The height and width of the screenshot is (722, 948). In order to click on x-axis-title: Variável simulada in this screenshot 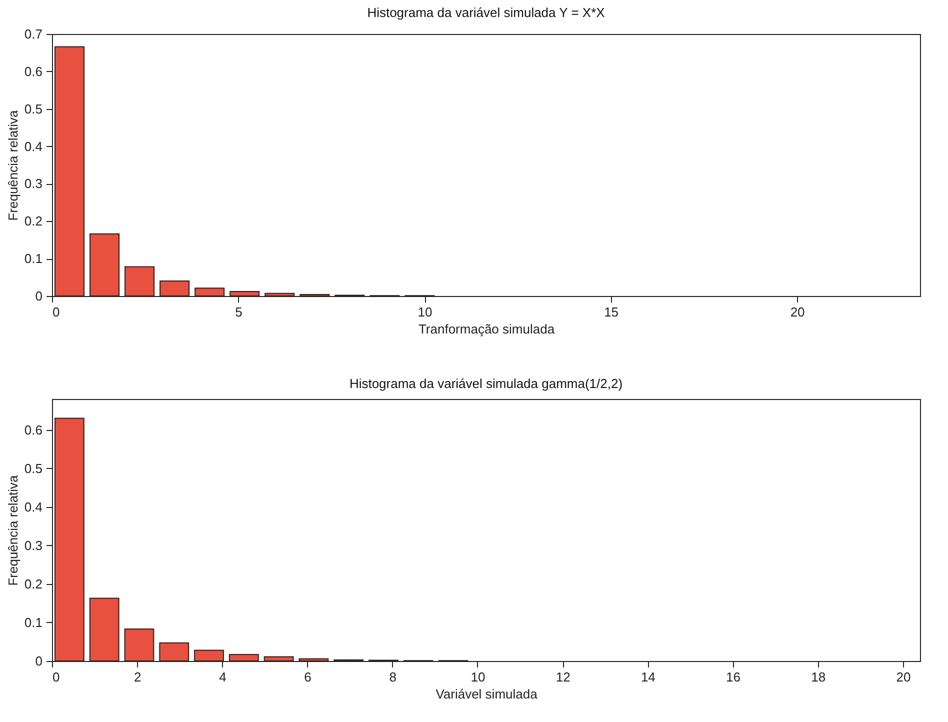, I will do `click(487, 694)`.